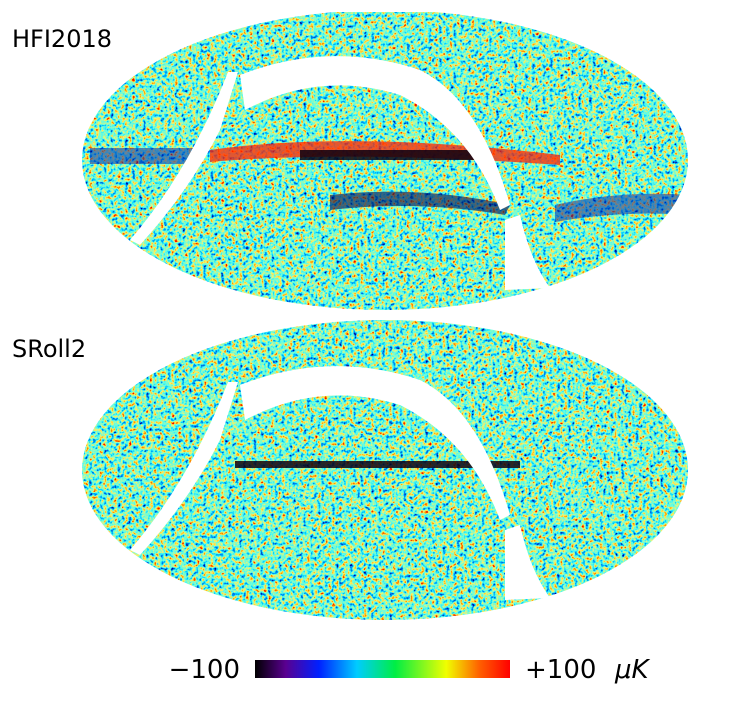 This screenshot has height=717, width=747. I want to click on panel-label: HFI2018, so click(62, 39).